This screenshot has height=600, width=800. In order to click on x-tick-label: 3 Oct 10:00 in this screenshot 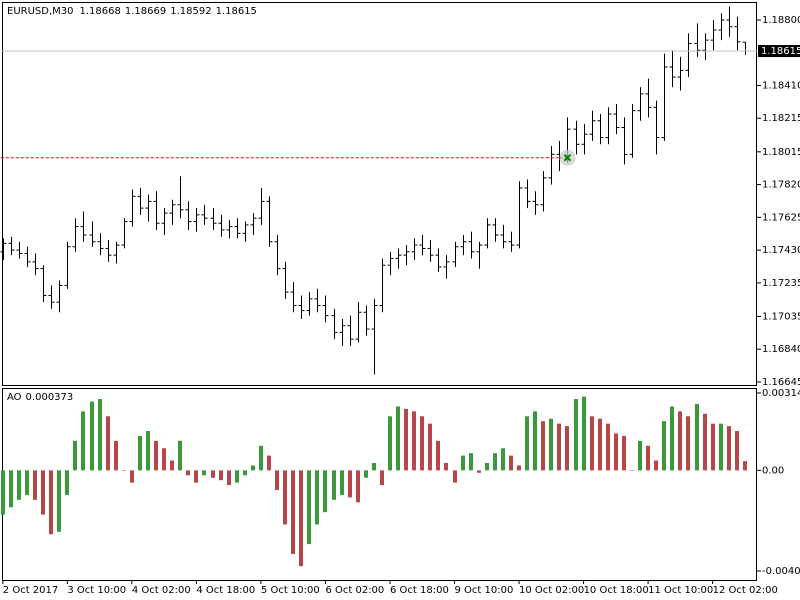, I will do `click(96, 590)`.